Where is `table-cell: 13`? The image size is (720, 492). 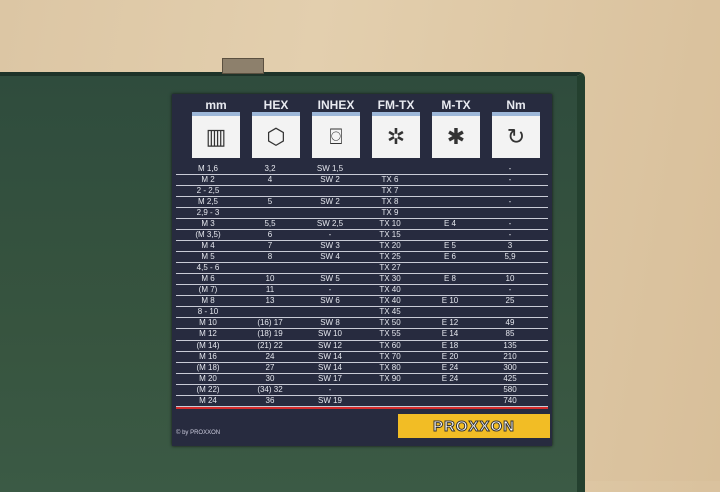
table-cell: 13 is located at coordinates (270, 301).